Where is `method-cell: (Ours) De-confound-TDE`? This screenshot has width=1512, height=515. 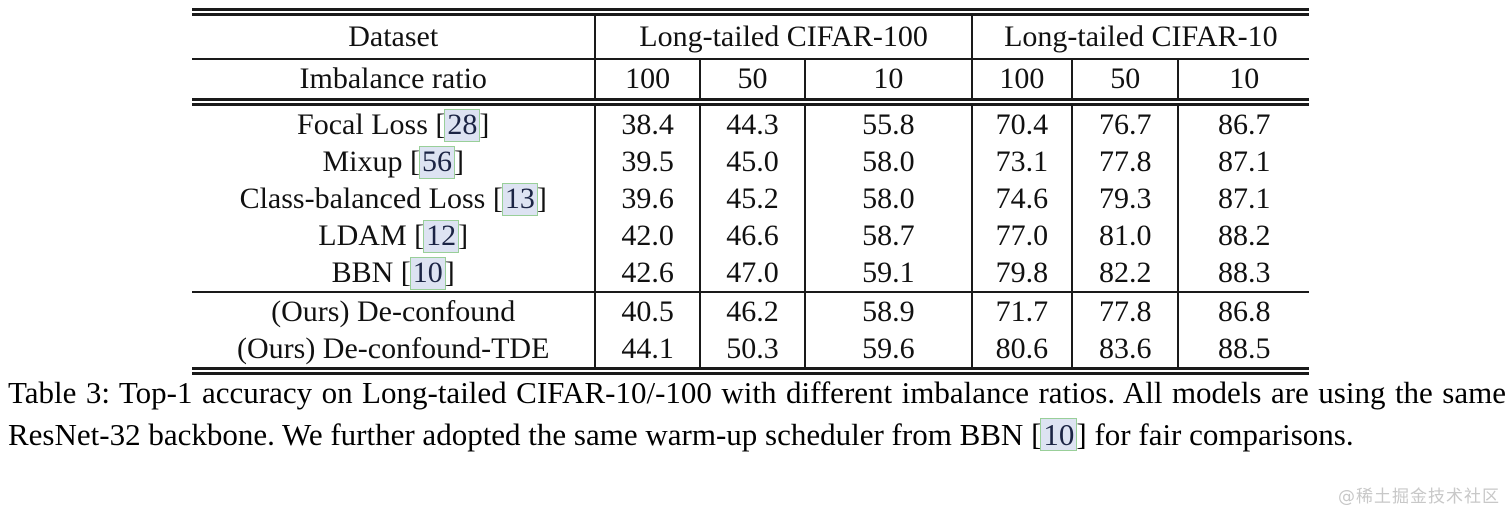 method-cell: (Ours) De-confound-TDE is located at coordinates (393, 348).